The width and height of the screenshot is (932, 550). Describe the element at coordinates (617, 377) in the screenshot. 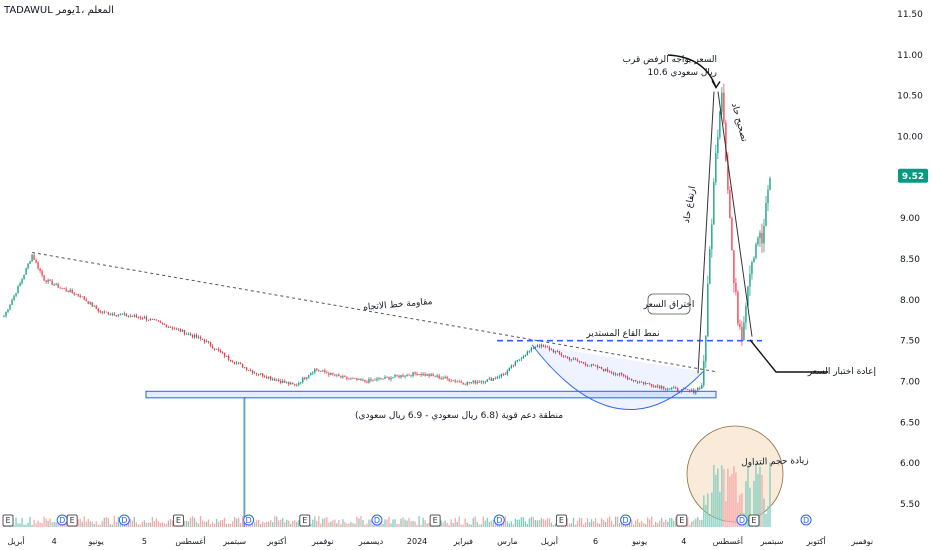

I see `rounding-bottom-arc` at that location.